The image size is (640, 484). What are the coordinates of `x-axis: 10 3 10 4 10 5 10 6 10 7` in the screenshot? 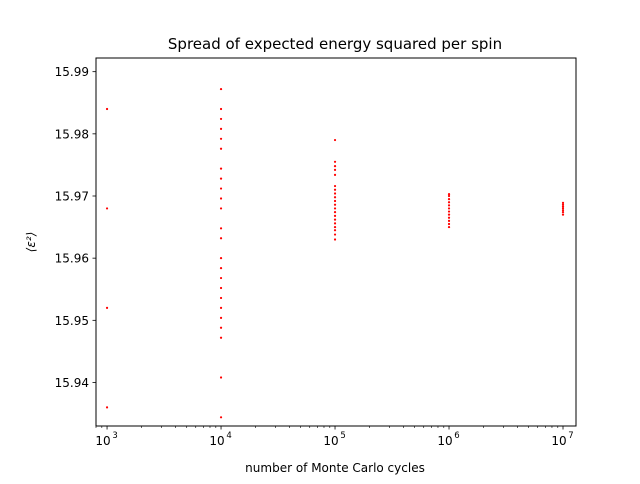 It's located at (334, 437).